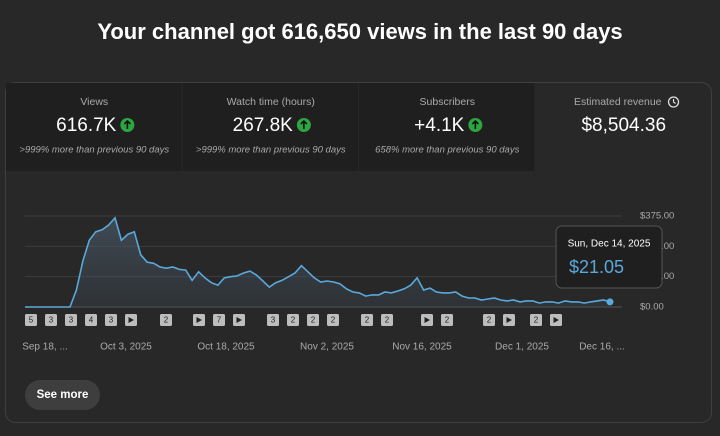 The width and height of the screenshot is (720, 436). I want to click on info-icon, so click(673, 102).